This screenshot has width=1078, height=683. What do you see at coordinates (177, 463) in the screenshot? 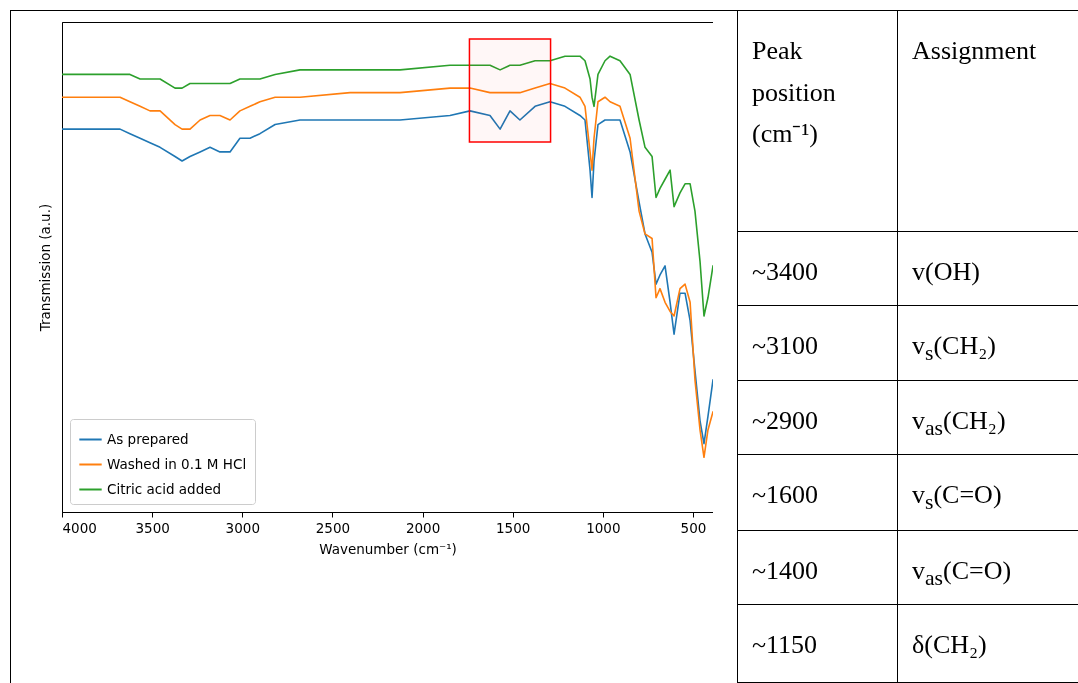
I see `legend-label: Washed in 0.1 M HCl` at bounding box center [177, 463].